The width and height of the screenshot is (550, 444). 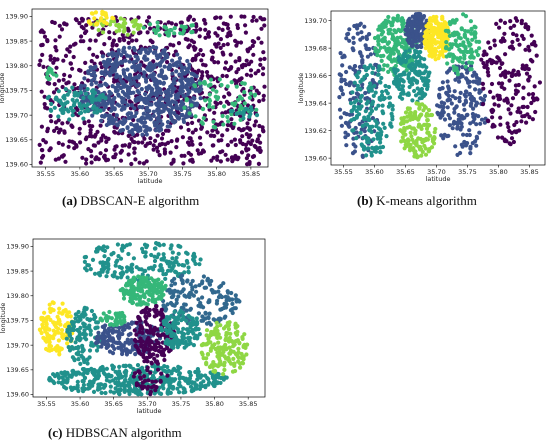 I want to click on x-tick-label: 35.85, so click(x=251, y=174).